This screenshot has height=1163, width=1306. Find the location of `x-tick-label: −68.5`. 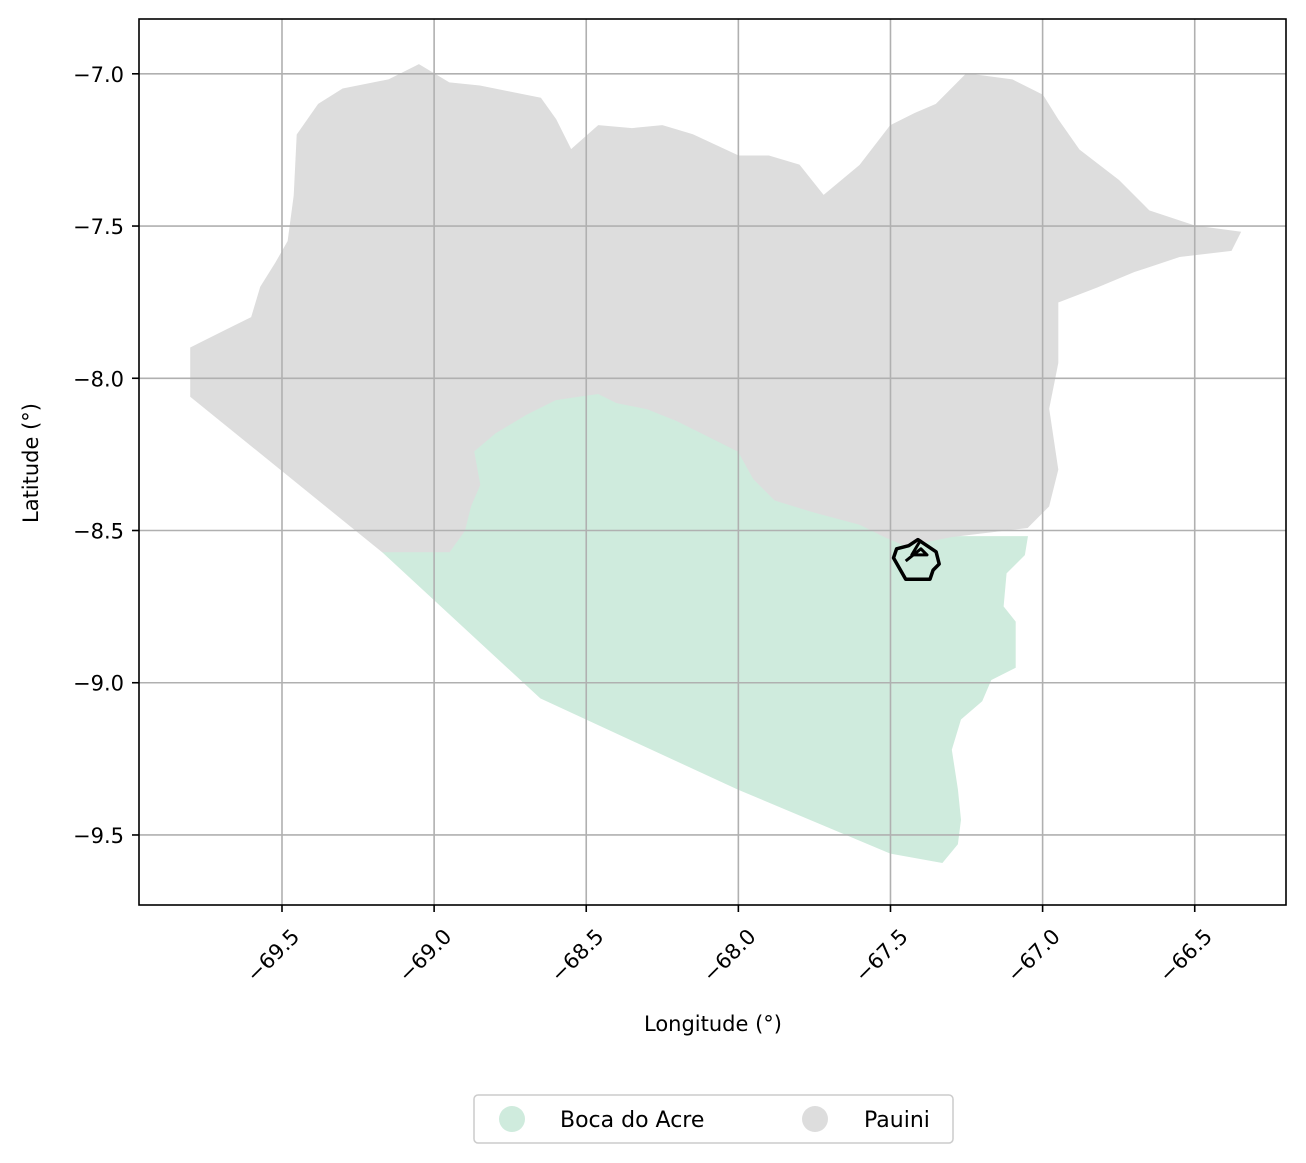

x-tick-label: −68.5 is located at coordinates (577, 955).